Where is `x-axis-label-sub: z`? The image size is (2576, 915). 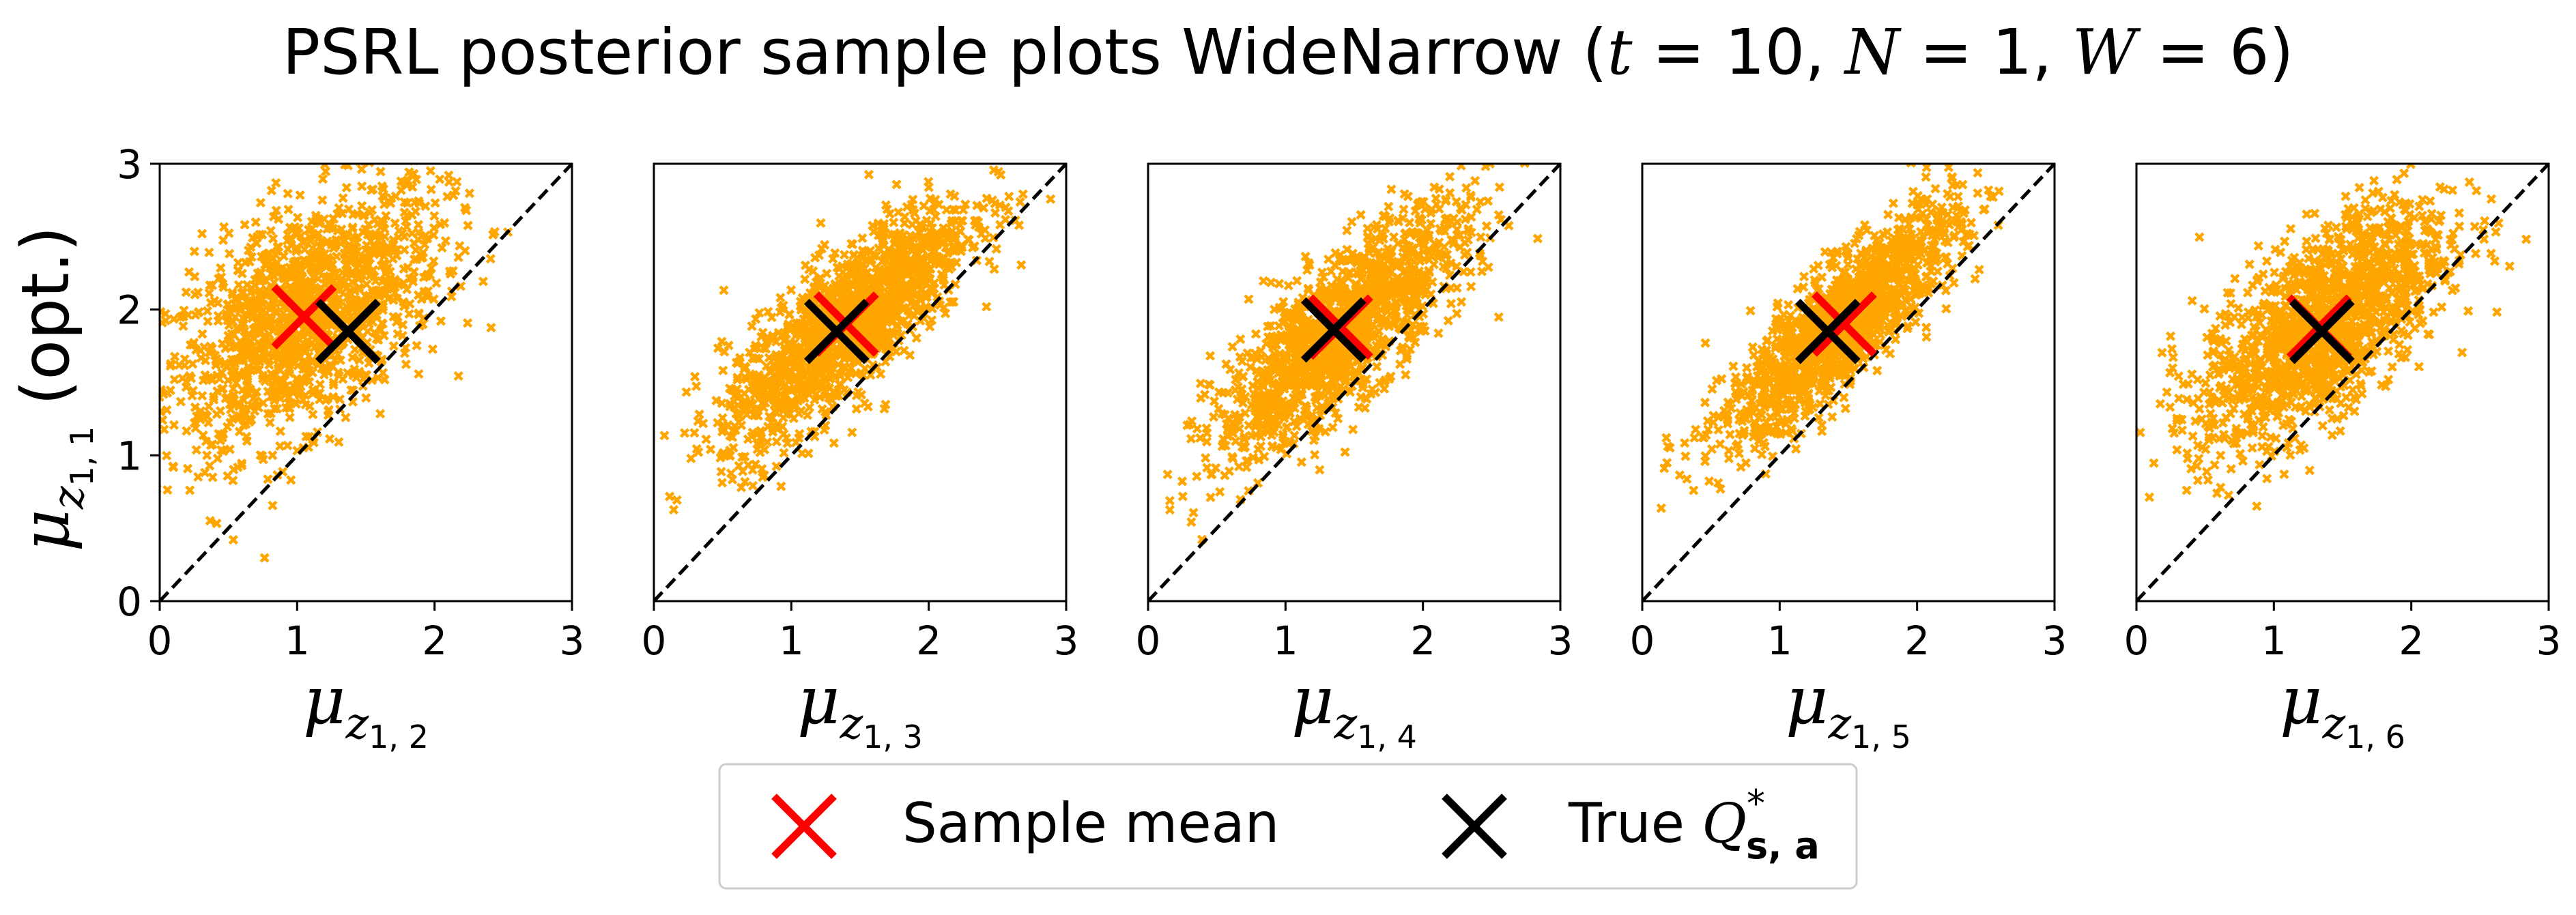
x-axis-label-sub: z is located at coordinates (1345, 724).